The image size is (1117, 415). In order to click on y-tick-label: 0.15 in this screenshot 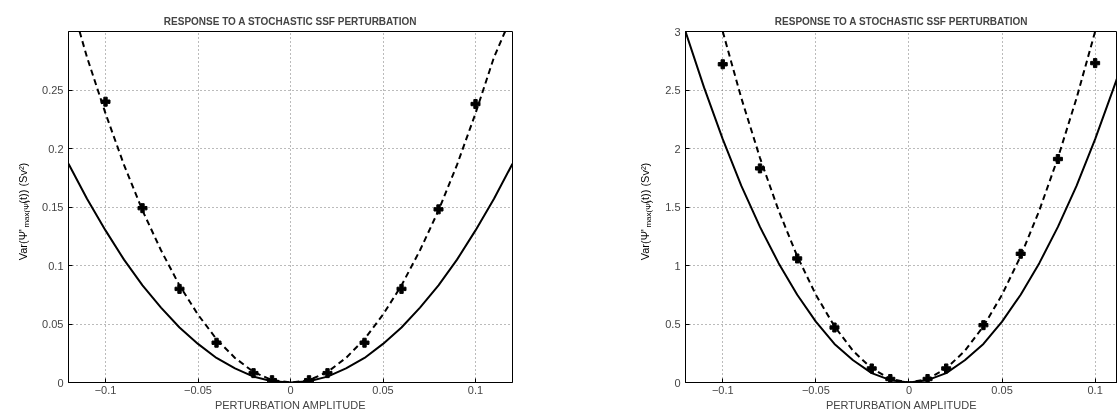, I will do `click(53, 207)`.